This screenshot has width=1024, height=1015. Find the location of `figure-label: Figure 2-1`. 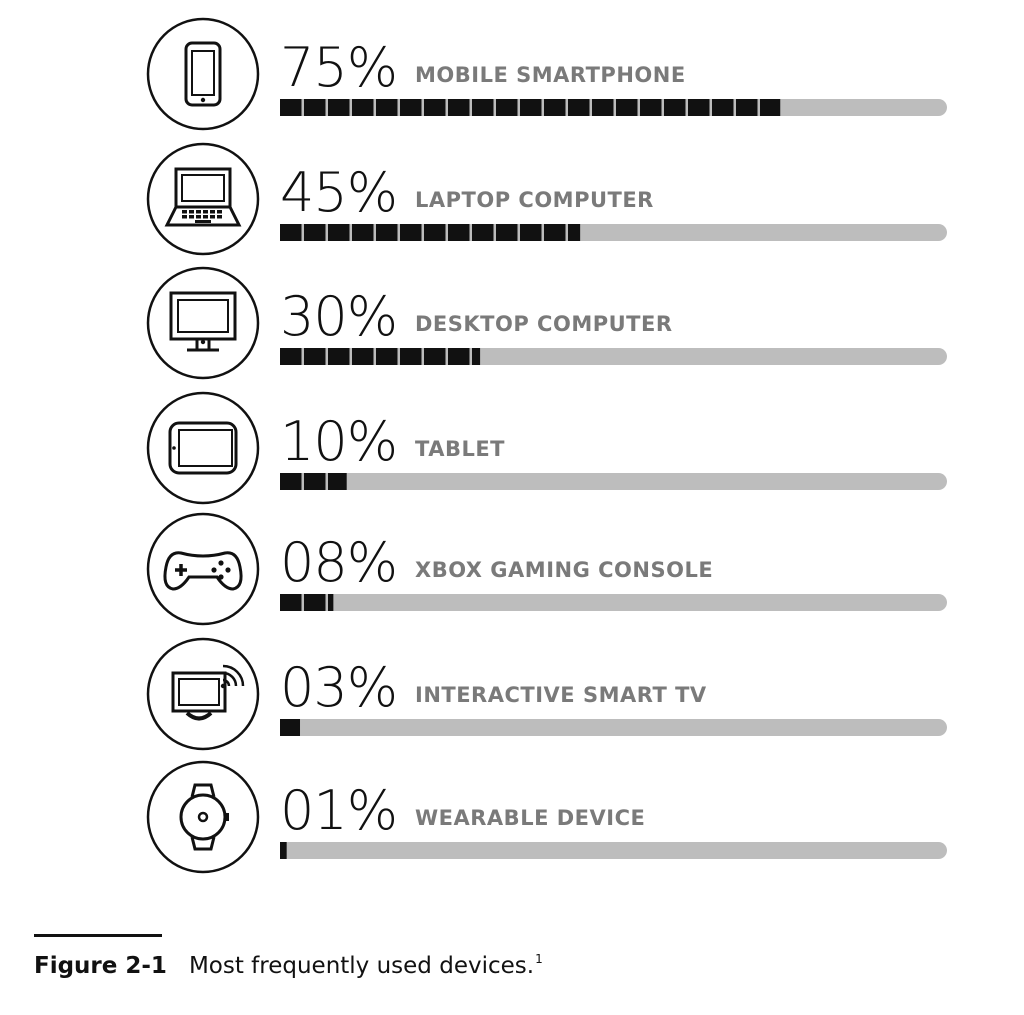

figure-label: Figure 2-1 is located at coordinates (100, 966).